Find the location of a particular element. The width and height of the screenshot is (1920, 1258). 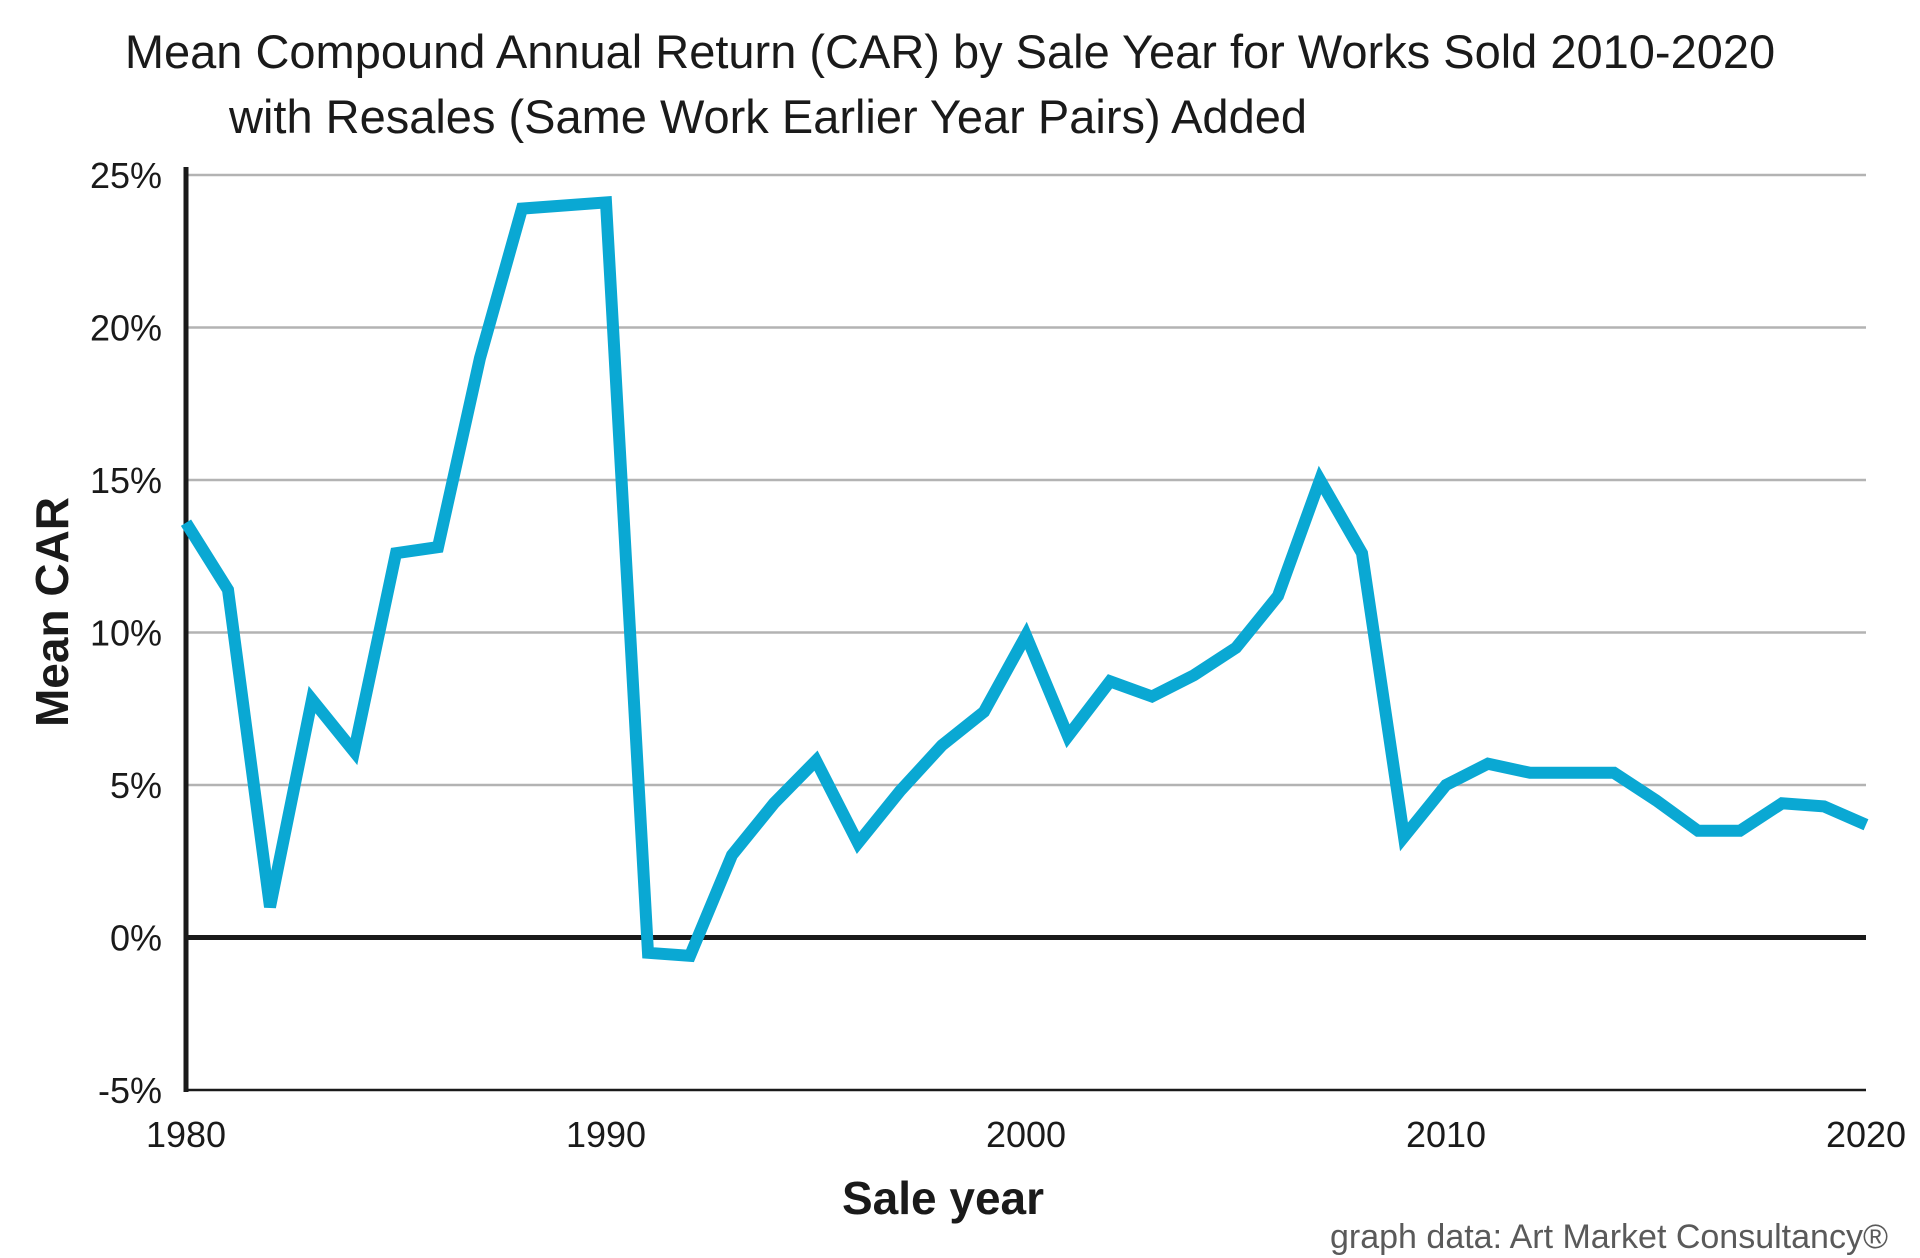

x-tick-label: 1990 is located at coordinates (606, 1134).